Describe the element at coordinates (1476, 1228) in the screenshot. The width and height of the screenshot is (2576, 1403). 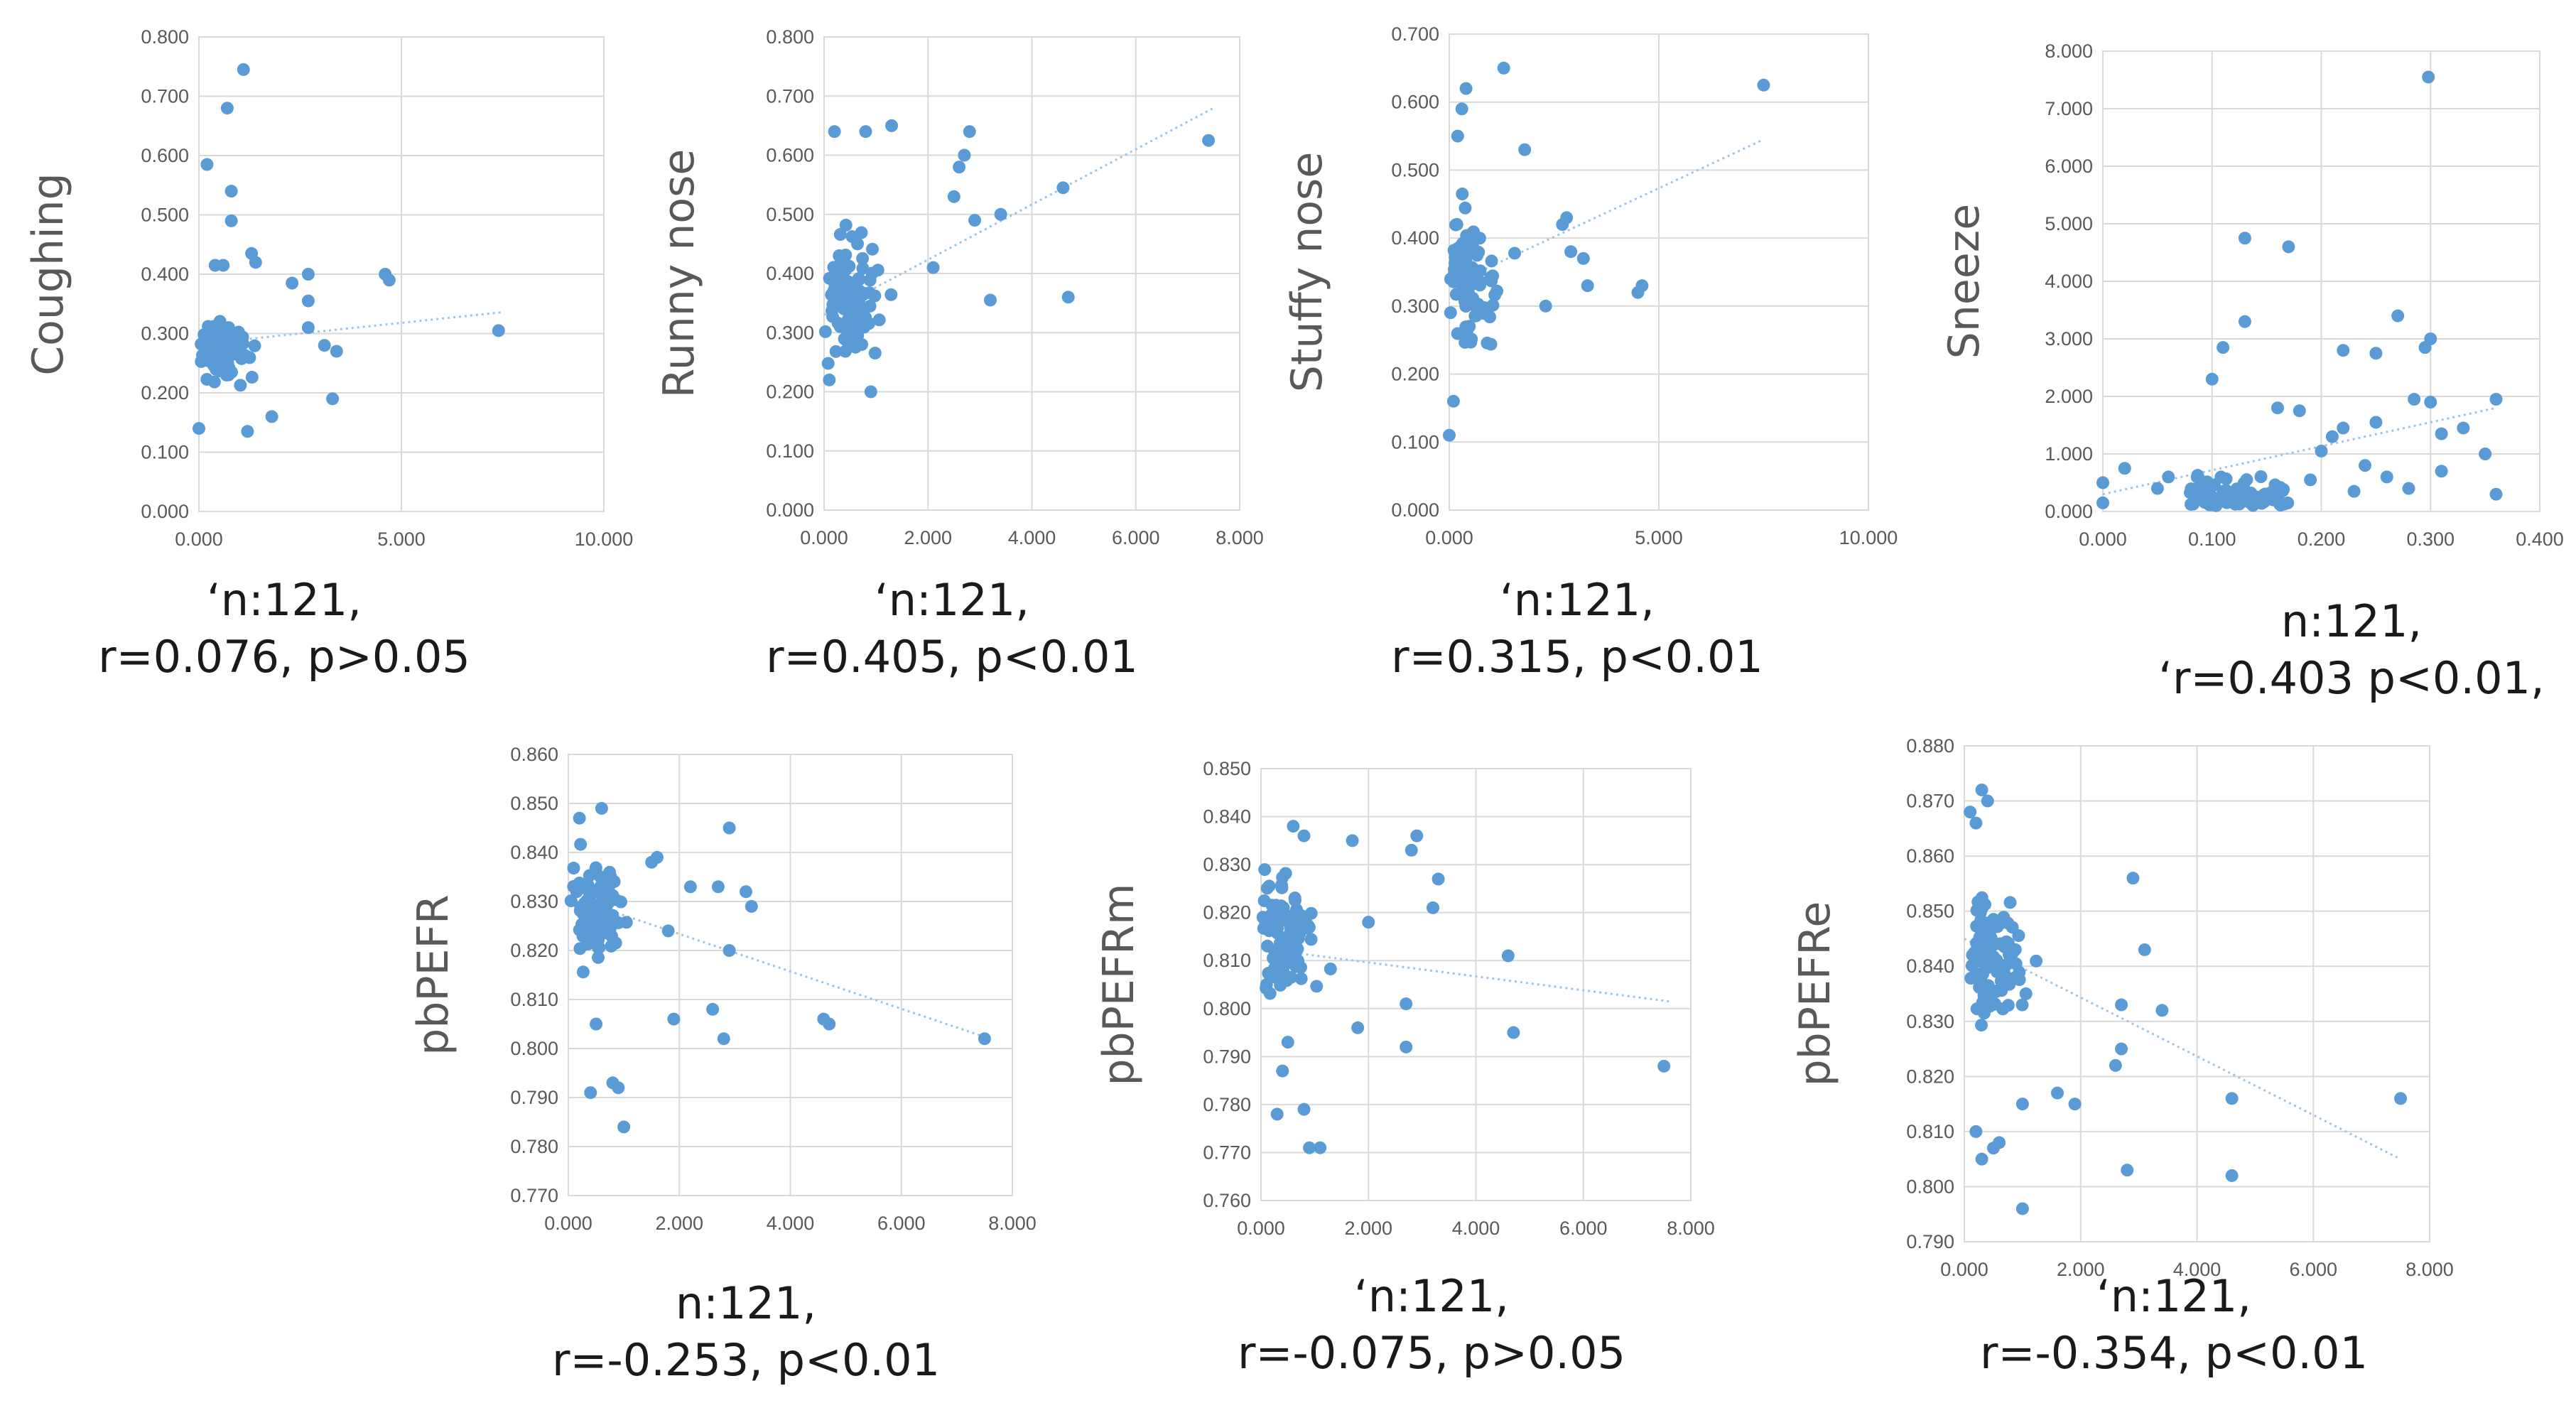
I see `x-tick-label: 4.000` at that location.